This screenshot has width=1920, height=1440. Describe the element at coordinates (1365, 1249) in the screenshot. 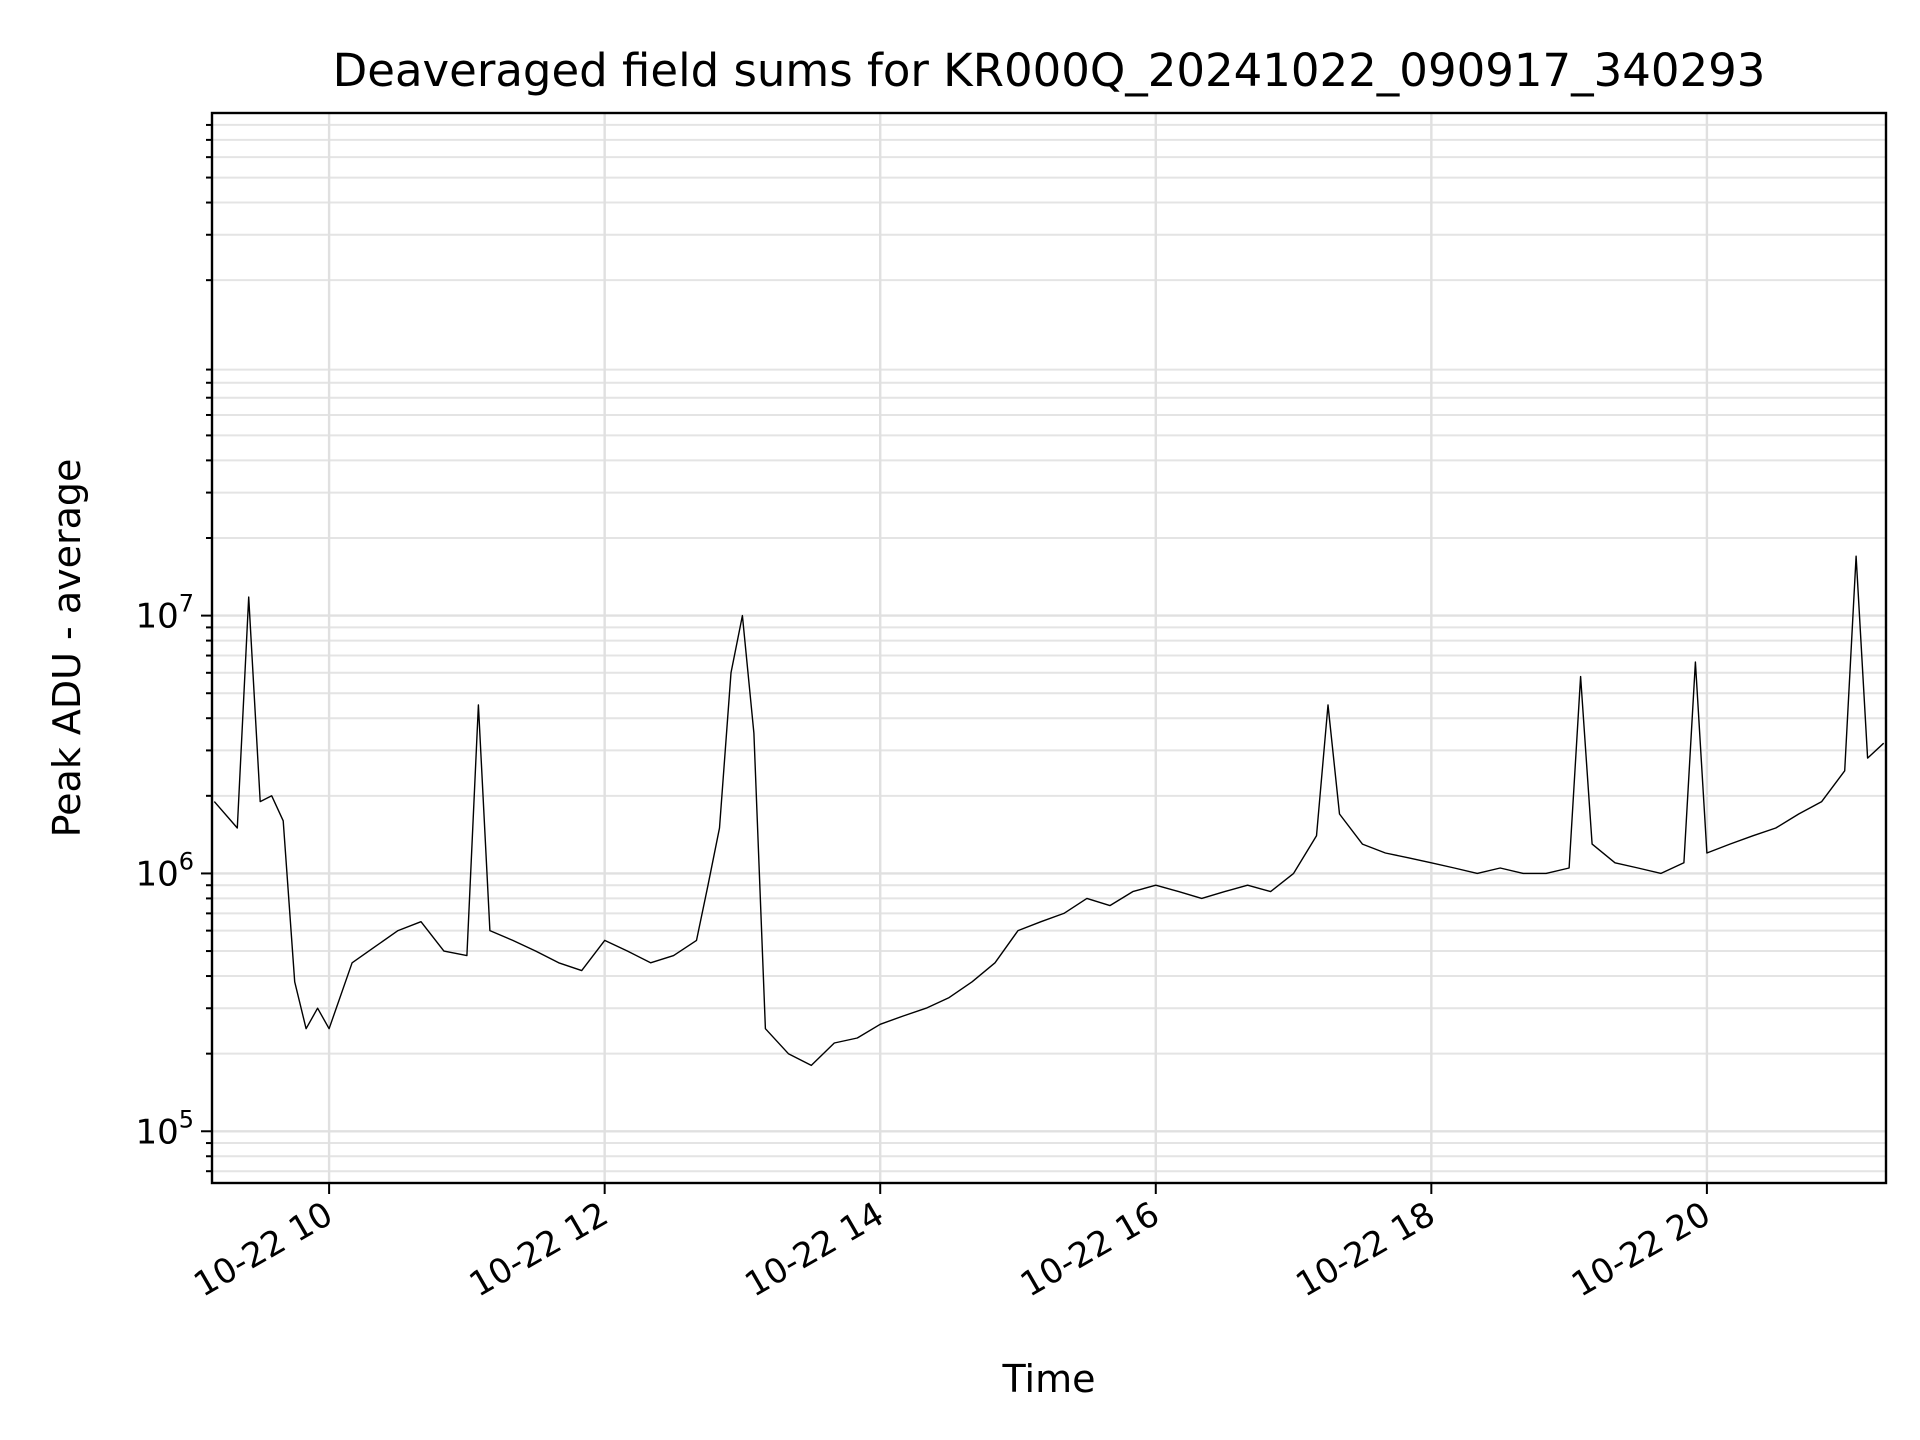

I see `x-tick-label: 10-22 18` at that location.